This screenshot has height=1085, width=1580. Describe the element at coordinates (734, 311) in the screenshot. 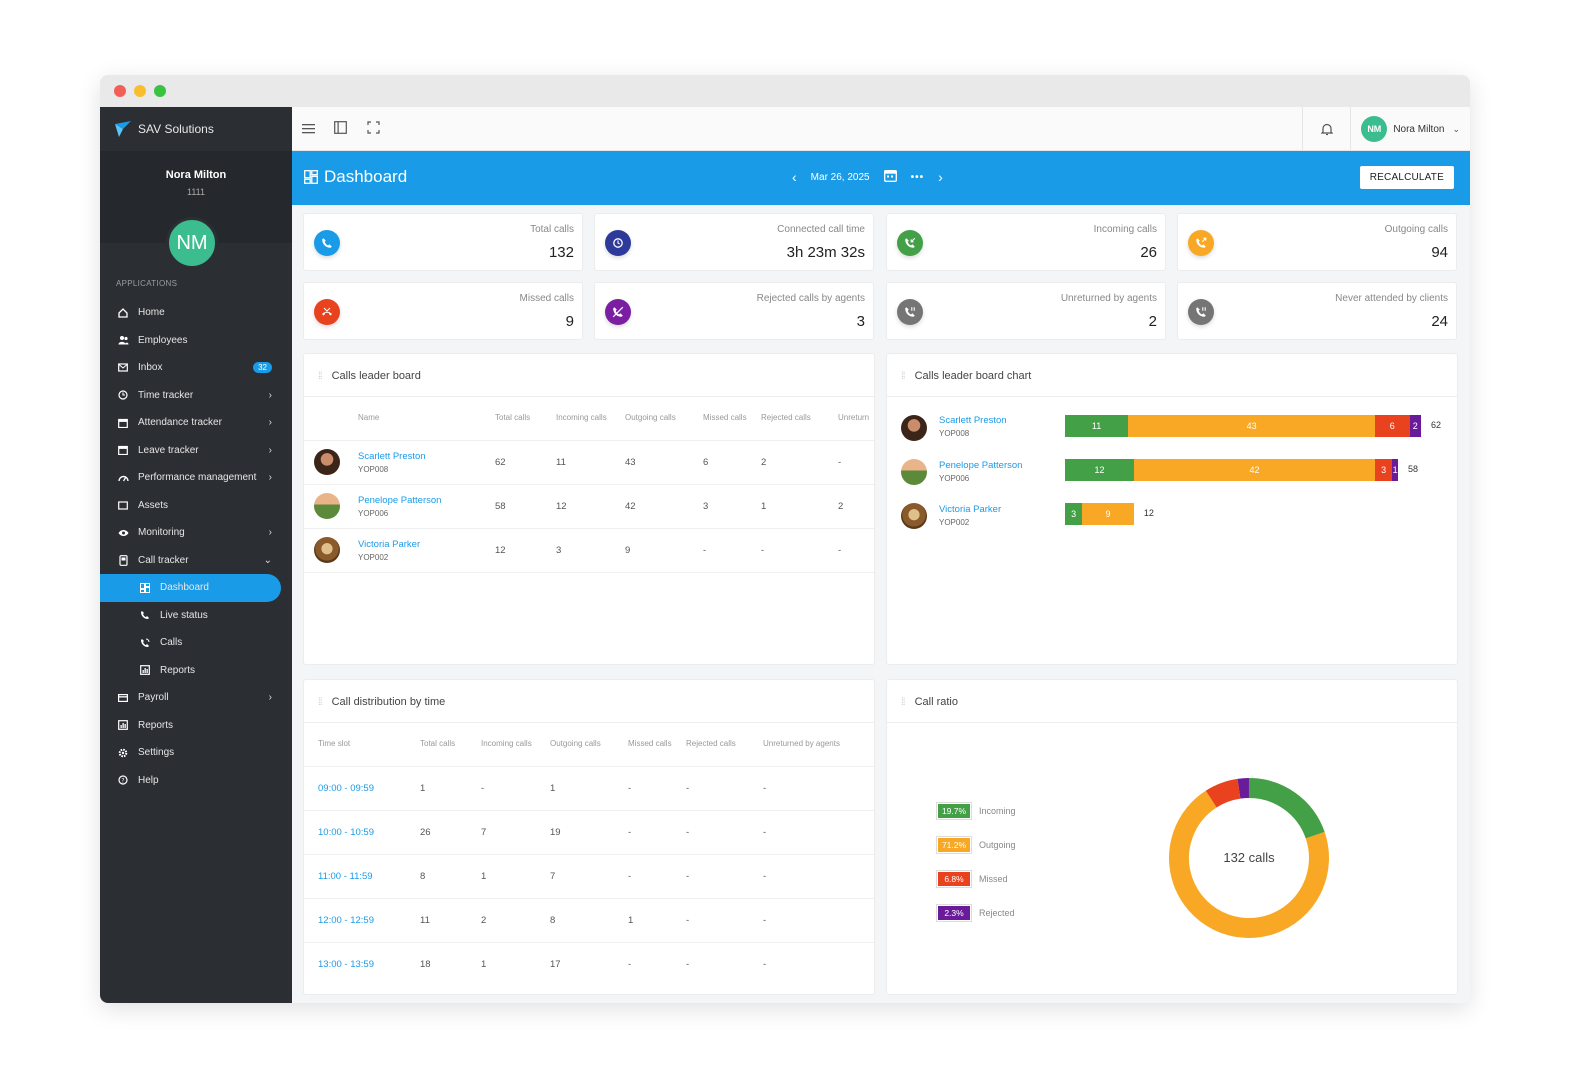

I see `stat-card-rejected-calls: Rejected calls by agents 3` at that location.